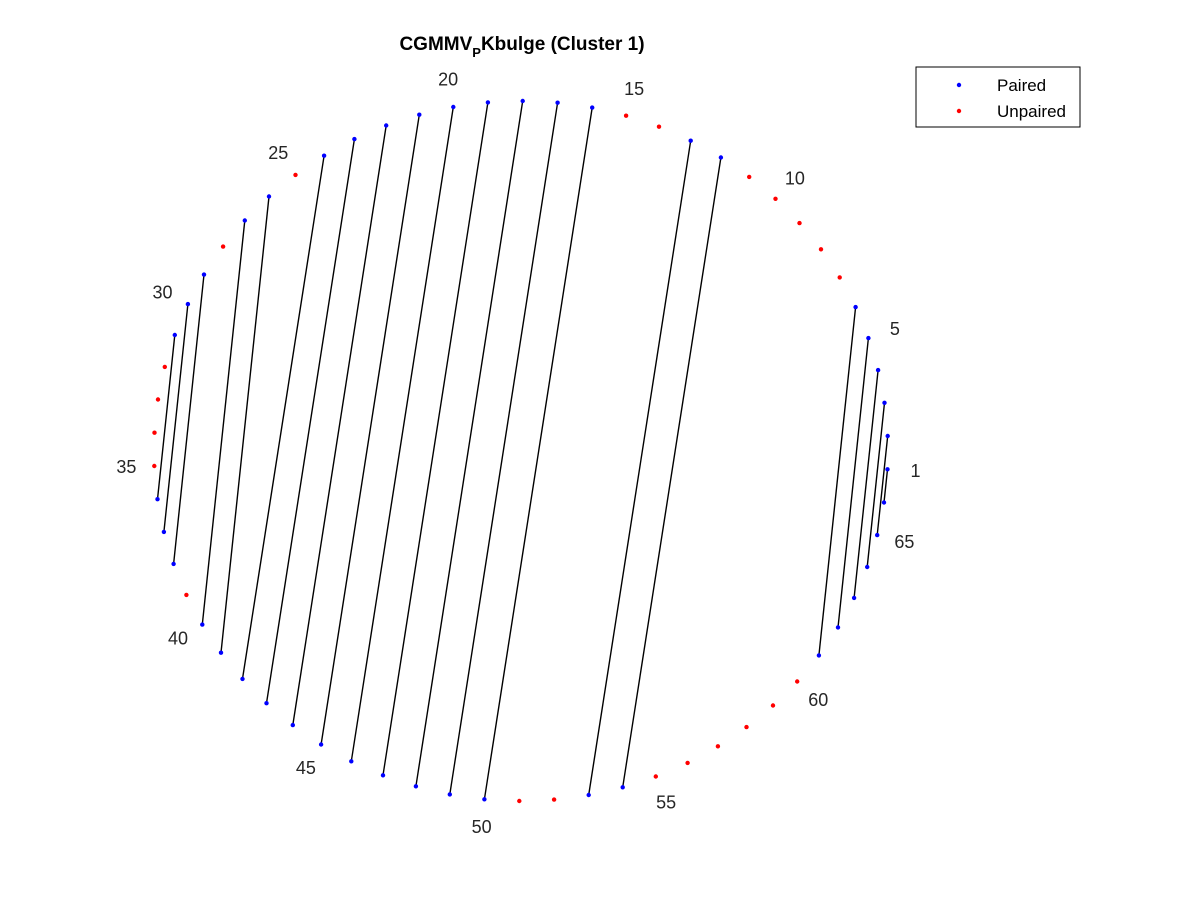  Describe the element at coordinates (306, 768) in the screenshot. I see `index-label-45: 45` at that location.